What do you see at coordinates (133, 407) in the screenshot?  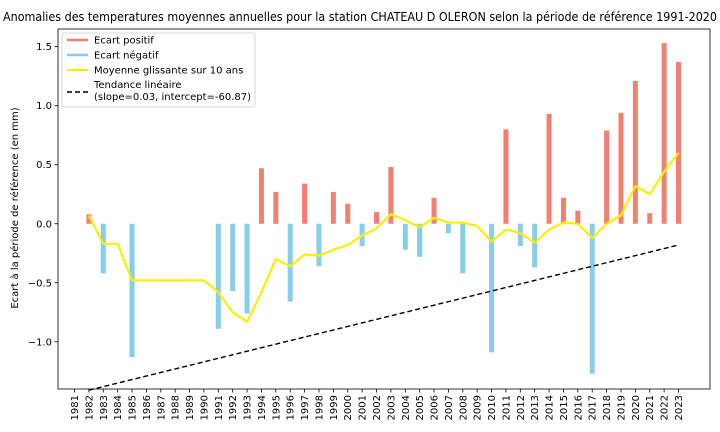 I see `x-tick-label: 1985` at bounding box center [133, 407].